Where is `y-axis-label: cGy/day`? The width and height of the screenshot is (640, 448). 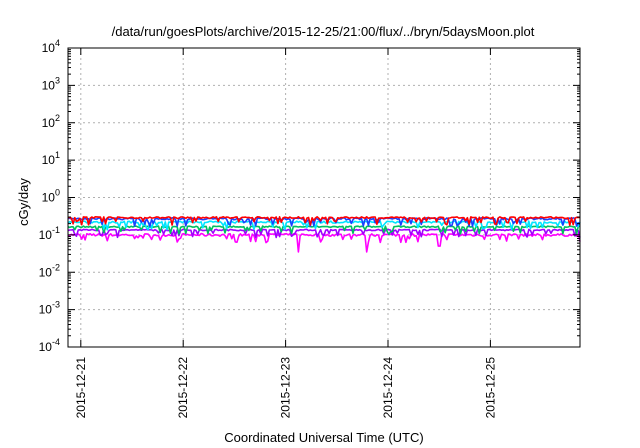
y-axis-label: cGy/day is located at coordinates (23, 202).